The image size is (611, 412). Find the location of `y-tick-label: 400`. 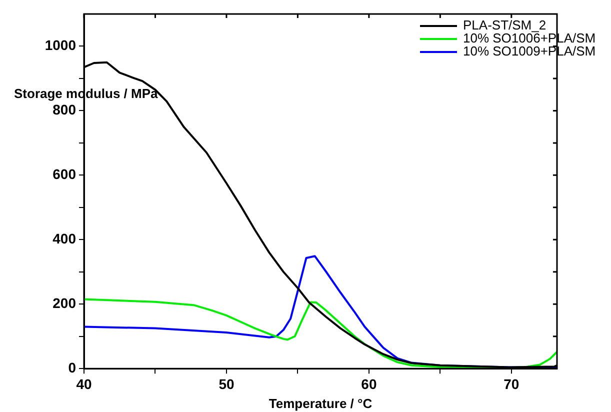

y-tick-label: 400 is located at coordinates (64, 238).